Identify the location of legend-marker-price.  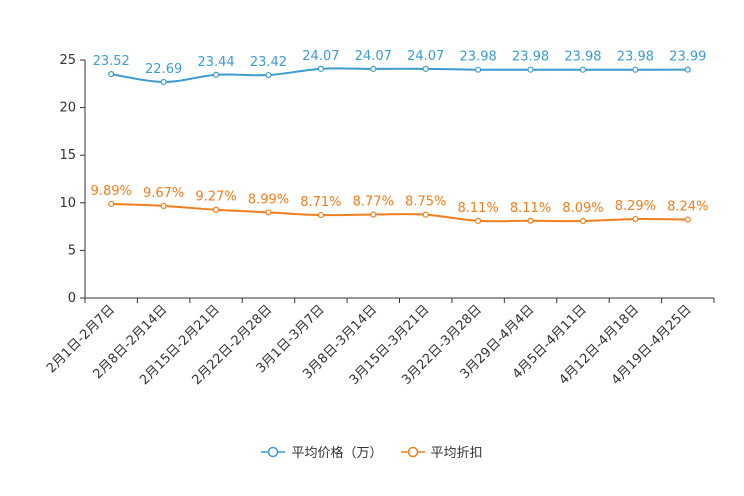
(273, 451).